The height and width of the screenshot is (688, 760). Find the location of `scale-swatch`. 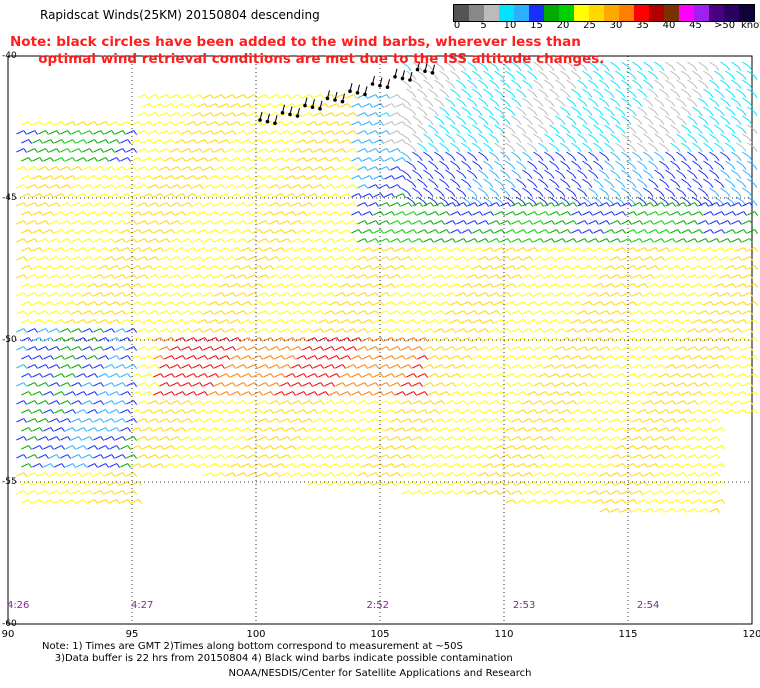

scale-swatch is located at coordinates (566, 13).